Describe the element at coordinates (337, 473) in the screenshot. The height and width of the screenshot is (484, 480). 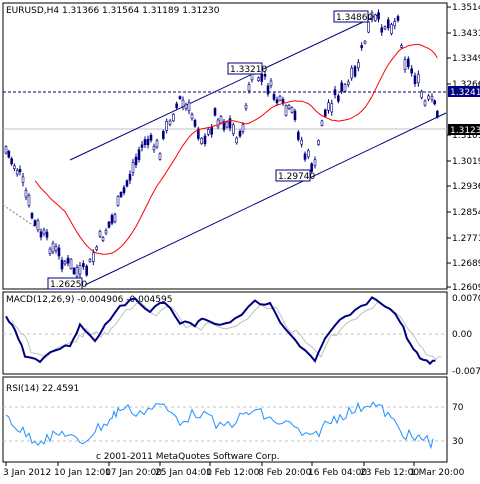
I see `time-label-6: 16 Feb 04:00` at that location.